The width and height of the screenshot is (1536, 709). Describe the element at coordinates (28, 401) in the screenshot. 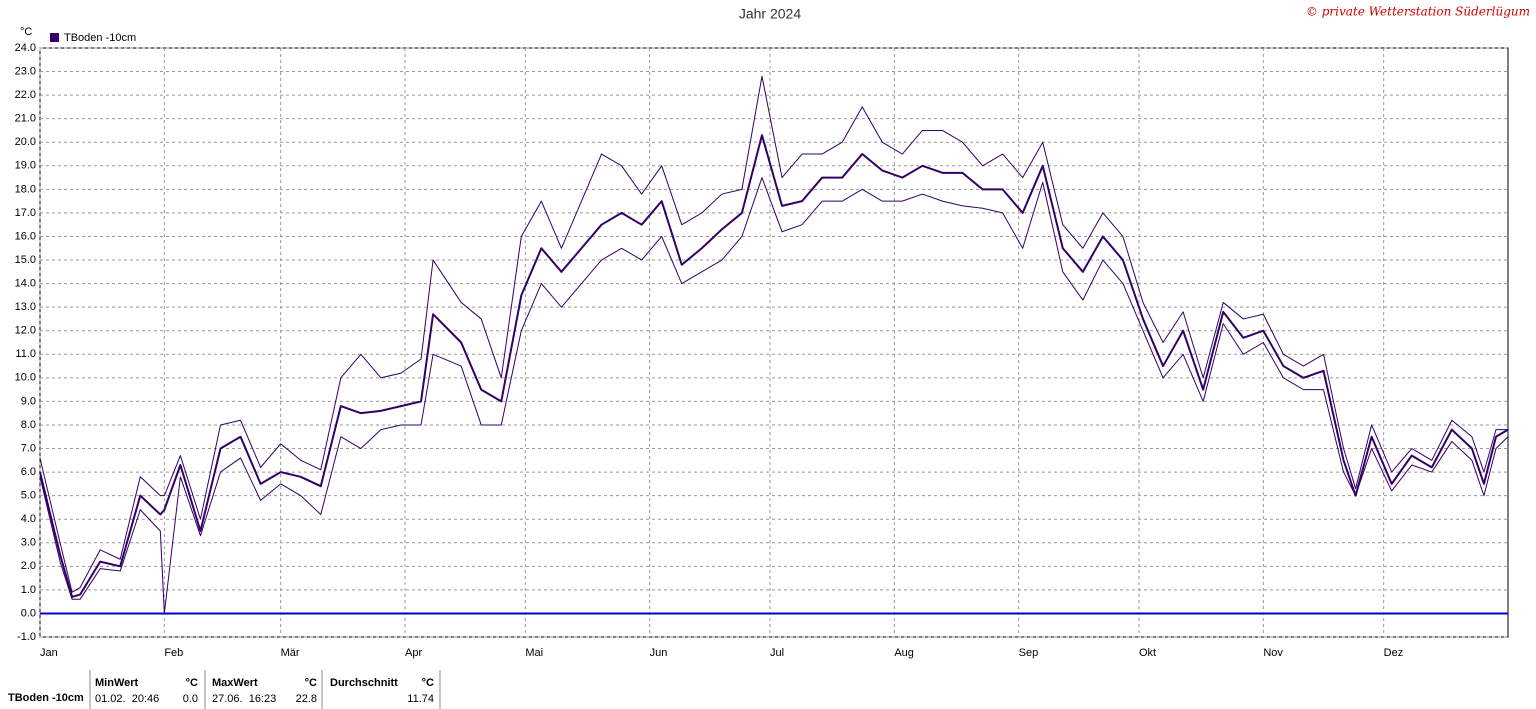

I see `y-tick-label: 9.0` at that location.